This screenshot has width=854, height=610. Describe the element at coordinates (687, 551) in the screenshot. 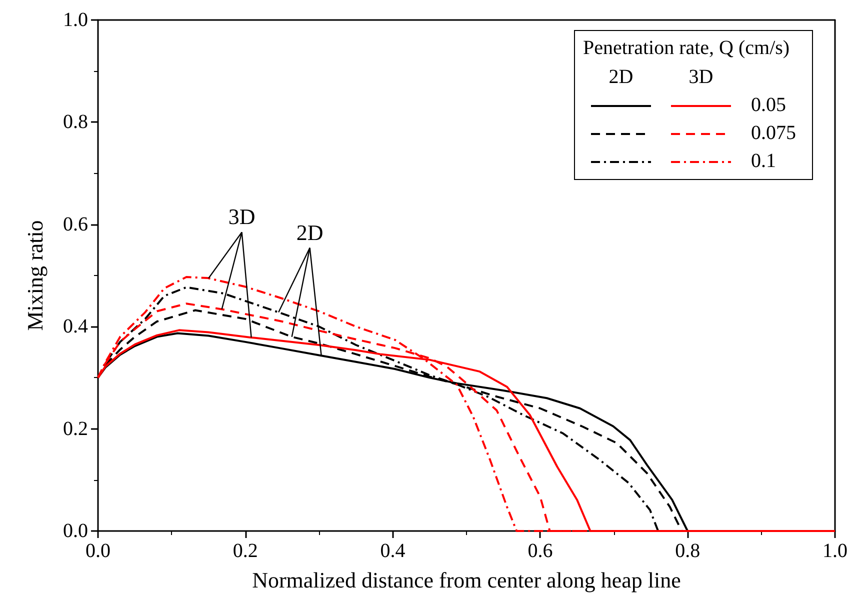

I see `x-tick-label: 0.8` at that location.